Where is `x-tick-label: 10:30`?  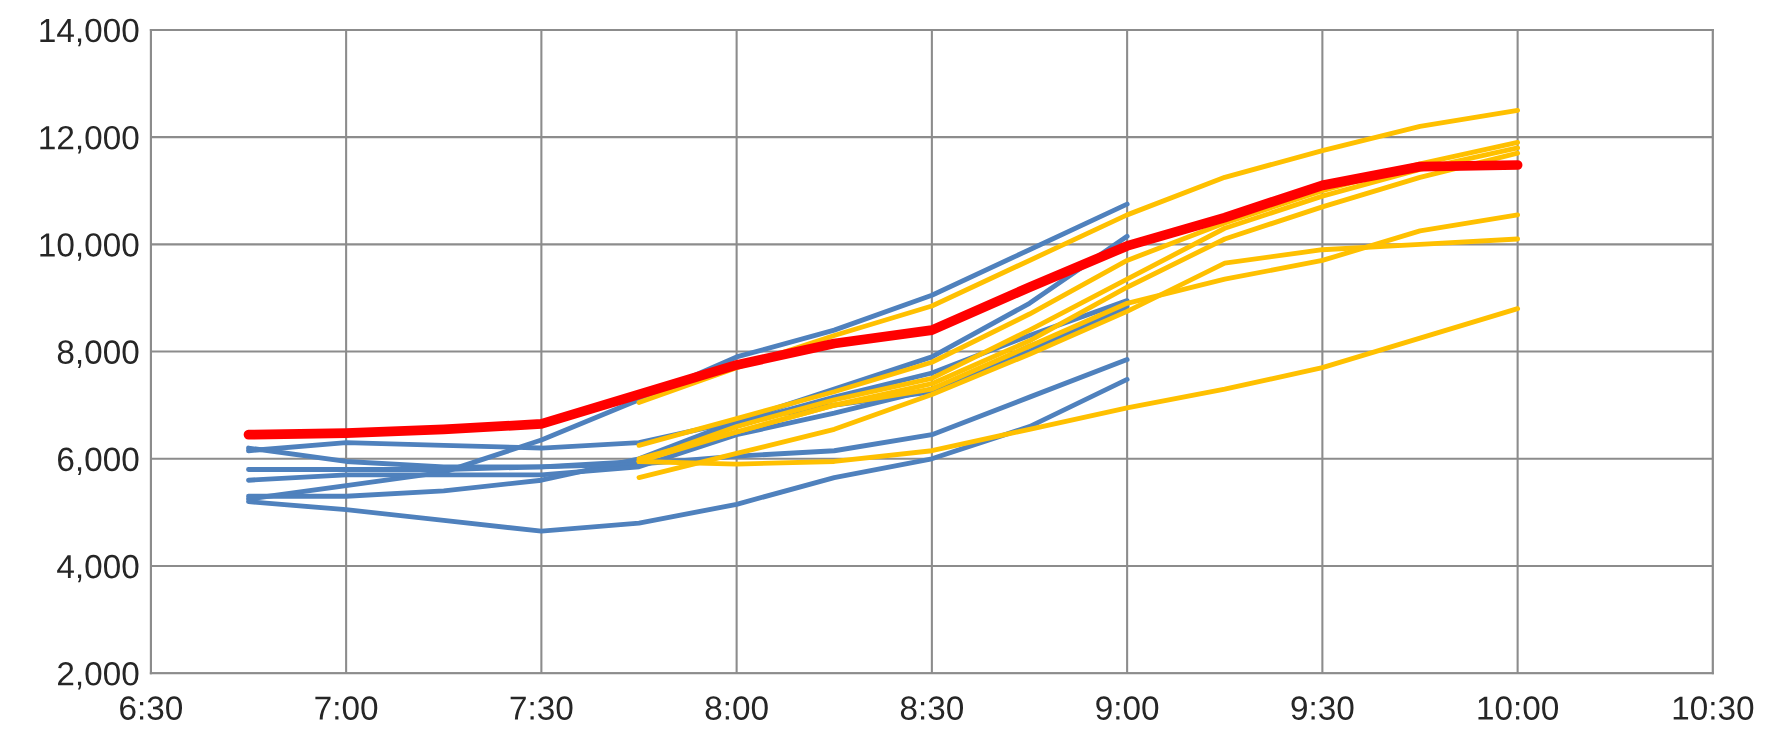 x-tick-label: 10:30 is located at coordinates (1713, 708).